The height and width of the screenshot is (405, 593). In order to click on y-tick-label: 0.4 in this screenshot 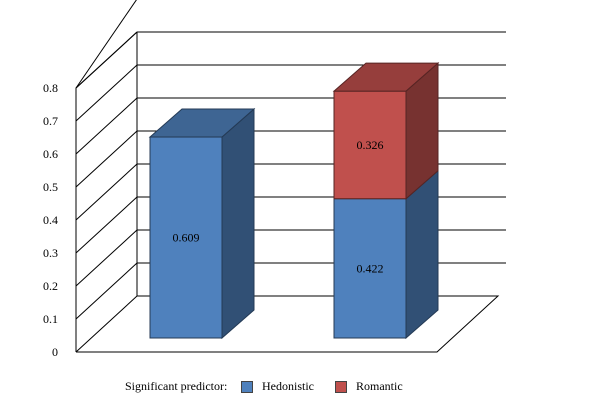, I will do `click(50, 220)`.